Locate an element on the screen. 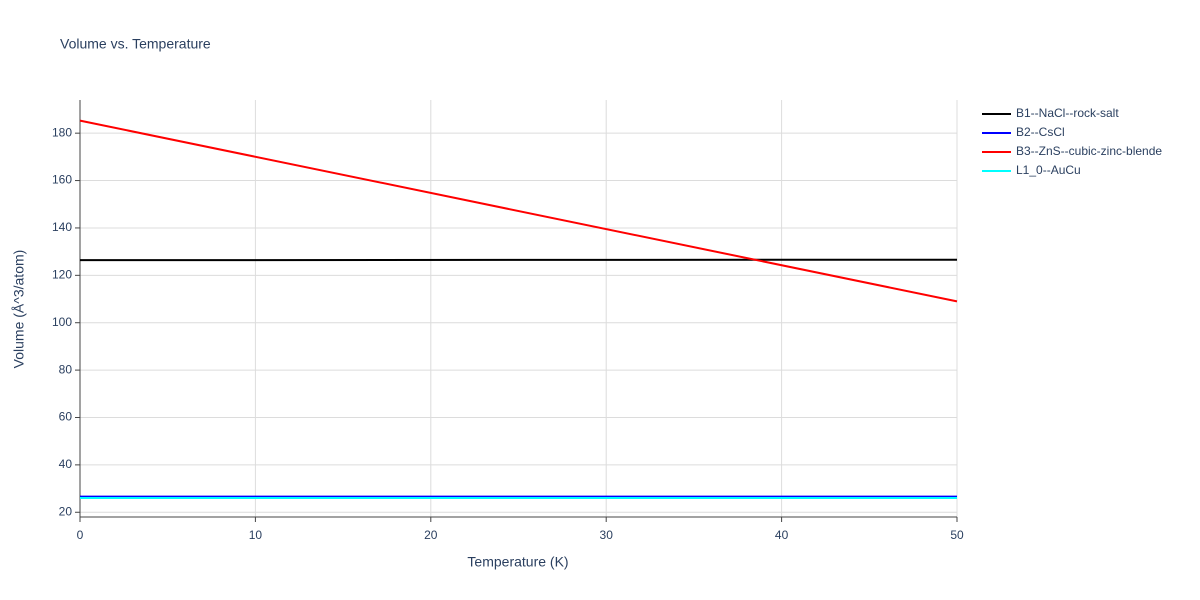 The width and height of the screenshot is (1200, 600). legend-item: B2--CsCl is located at coordinates (1023, 132).